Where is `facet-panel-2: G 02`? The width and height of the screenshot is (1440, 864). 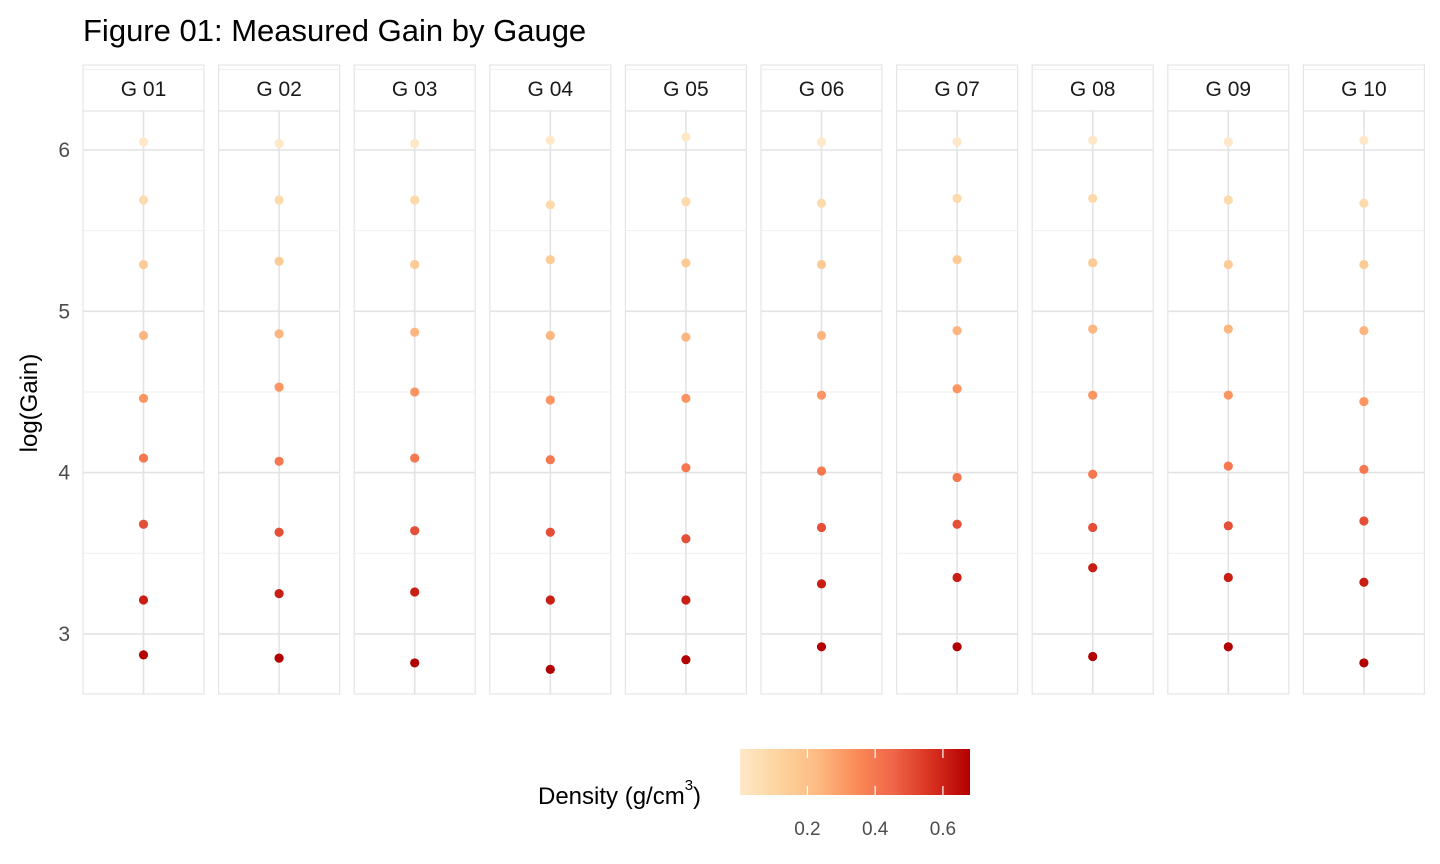
facet-panel-2: G 02 is located at coordinates (279, 379).